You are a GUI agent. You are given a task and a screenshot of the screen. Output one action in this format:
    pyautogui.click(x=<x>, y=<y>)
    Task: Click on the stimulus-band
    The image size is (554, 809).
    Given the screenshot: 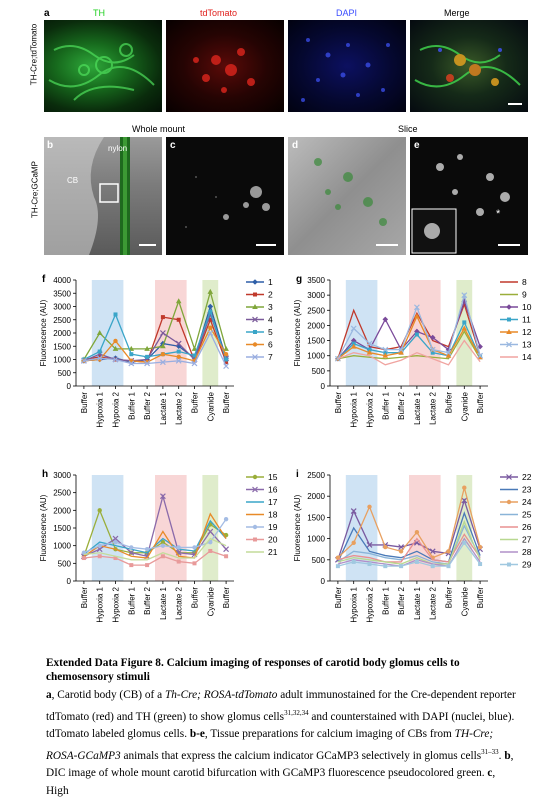 What is the action you would take?
    pyautogui.click(x=425, y=528)
    